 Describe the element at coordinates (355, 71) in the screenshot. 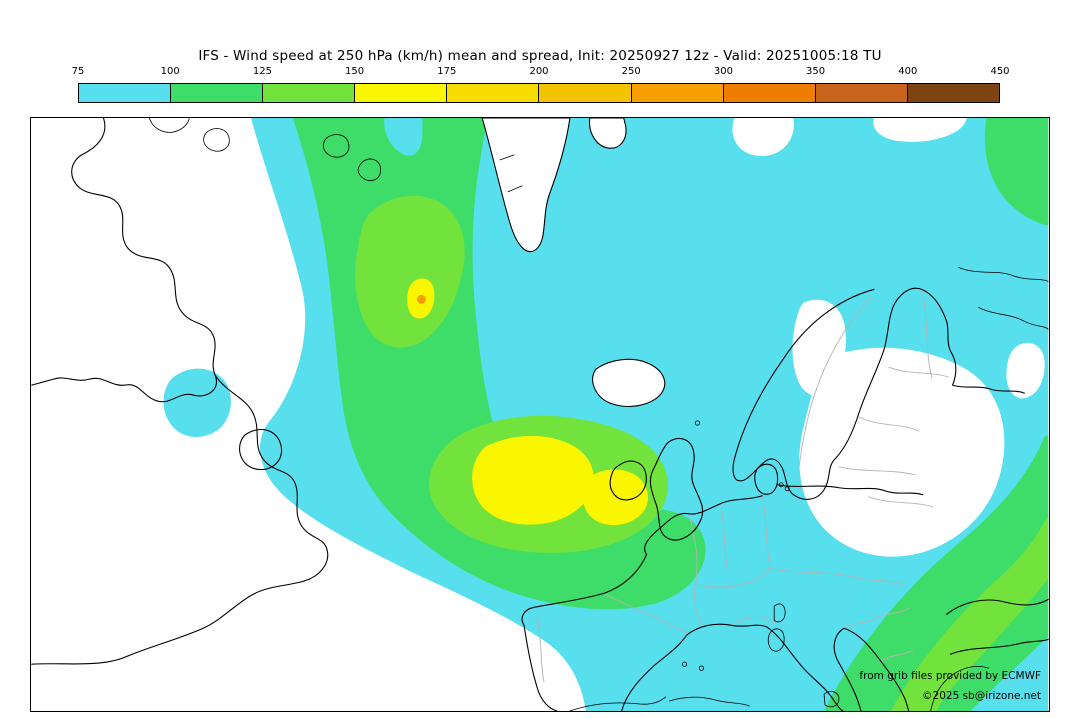

I see `colorbar-tick-label: 150` at that location.